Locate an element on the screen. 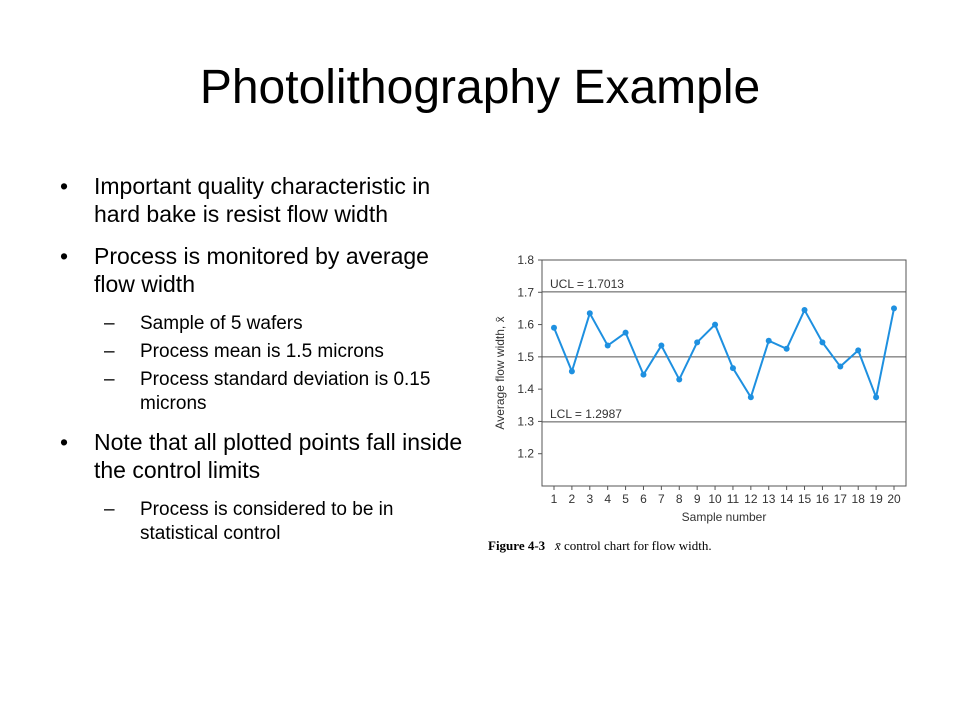 The image size is (960, 720). control-limit-label: UCL = 1.7013 is located at coordinates (587, 284).